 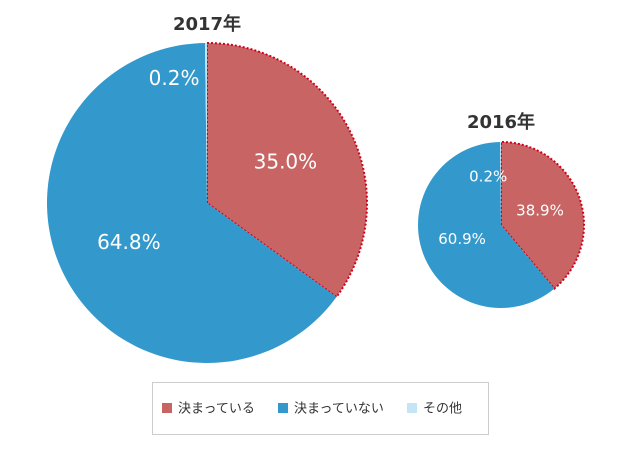 What do you see at coordinates (540, 210) in the screenshot?
I see `data-label: 38.9%` at bounding box center [540, 210].